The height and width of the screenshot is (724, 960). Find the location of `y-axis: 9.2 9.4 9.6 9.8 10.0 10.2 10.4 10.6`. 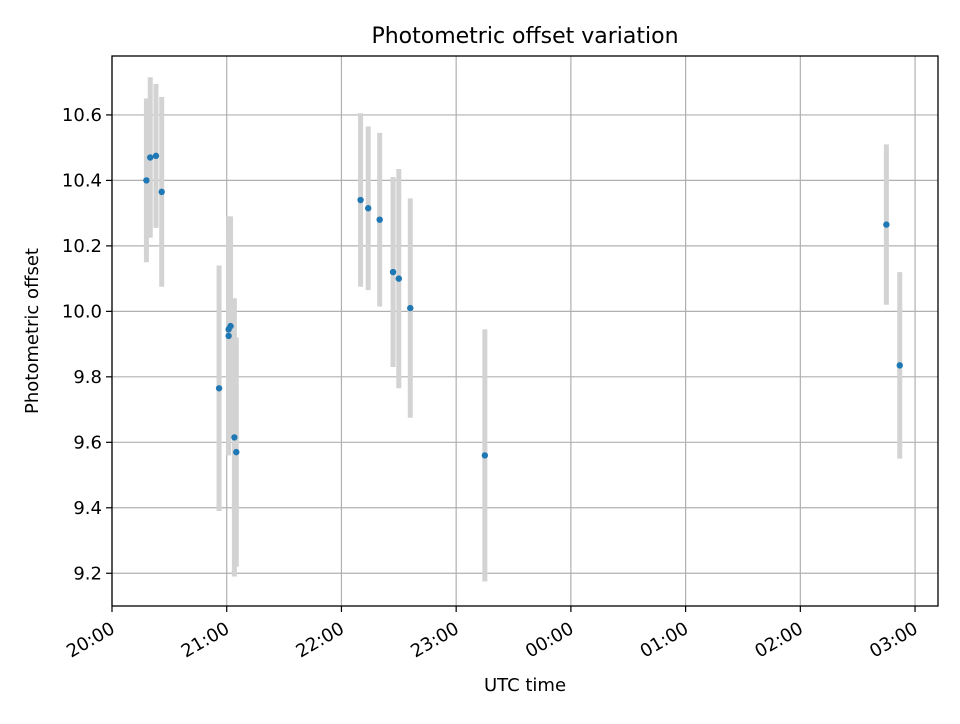

y-axis: 9.2 9.4 9.6 9.8 10.0 10.2 10.4 10.6 is located at coordinates (87, 344).